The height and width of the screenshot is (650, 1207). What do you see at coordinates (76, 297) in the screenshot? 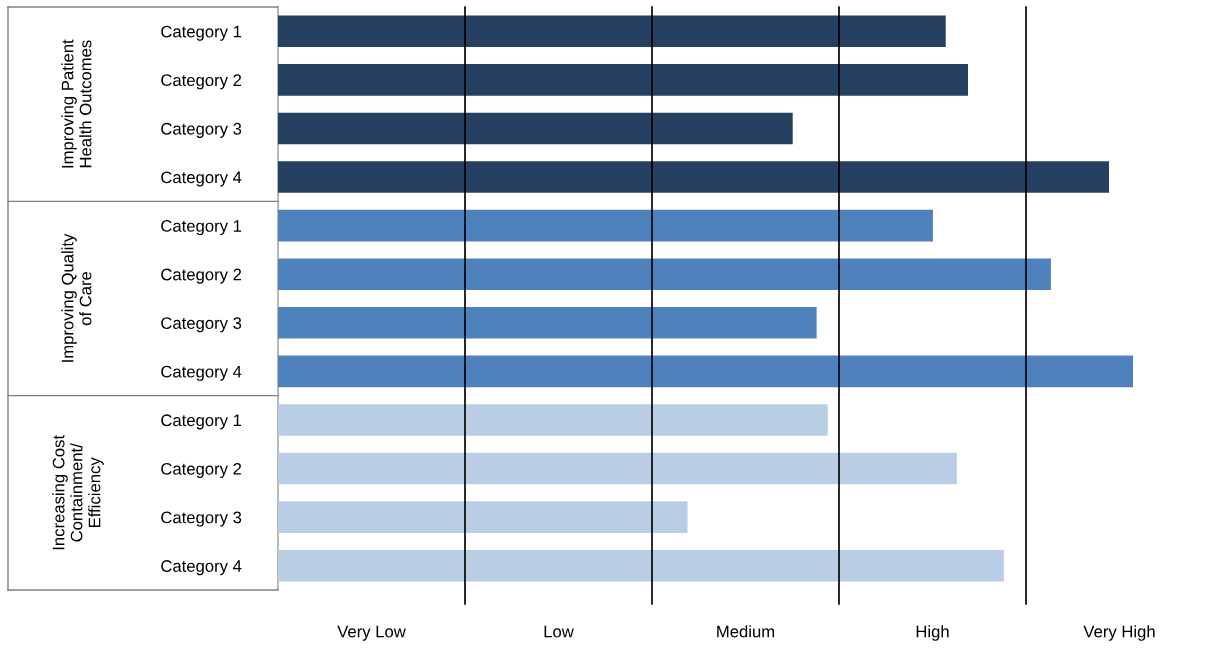
I see `text: Improving Quality of Care` at bounding box center [76, 297].